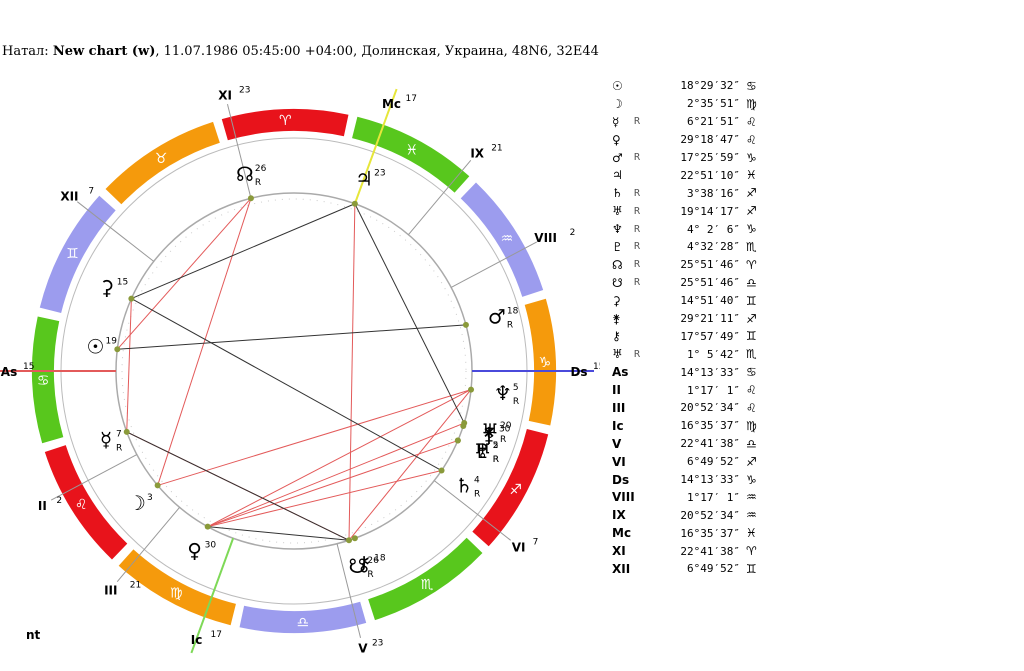 The height and width of the screenshot is (671, 1024). What do you see at coordinates (617, 354) in the screenshot?
I see `position-glyph: ♅` at bounding box center [617, 354].